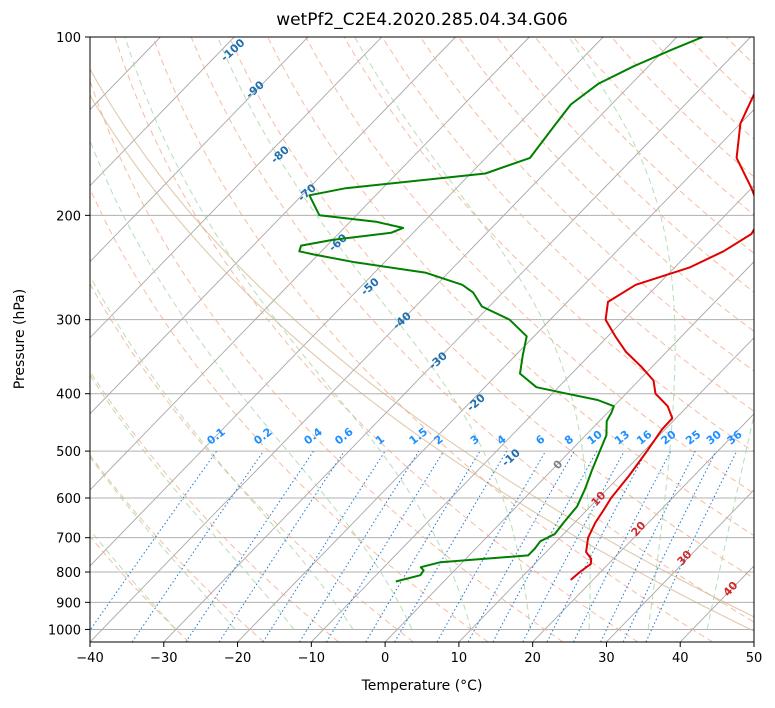 The width and height of the screenshot is (775, 708). What do you see at coordinates (68, 573) in the screenshot?
I see `y-tick-label: 800` at bounding box center [68, 573].